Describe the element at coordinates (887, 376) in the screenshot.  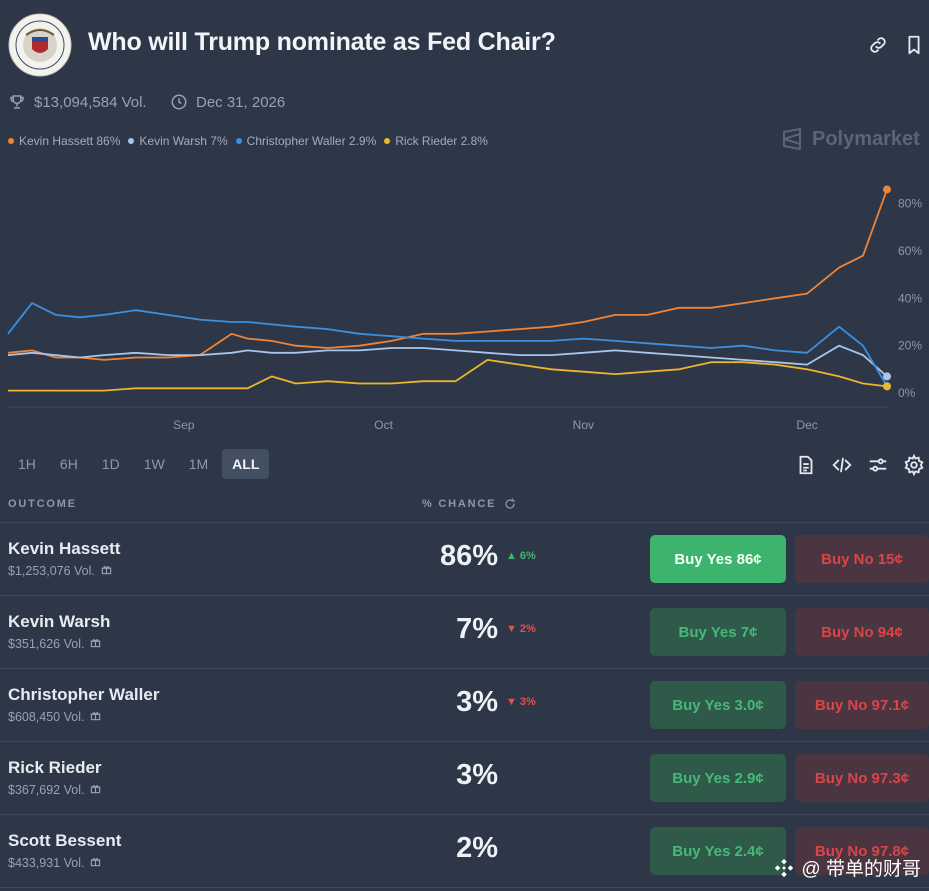
I see `series-endpoint-kevin-warsh` at that location.